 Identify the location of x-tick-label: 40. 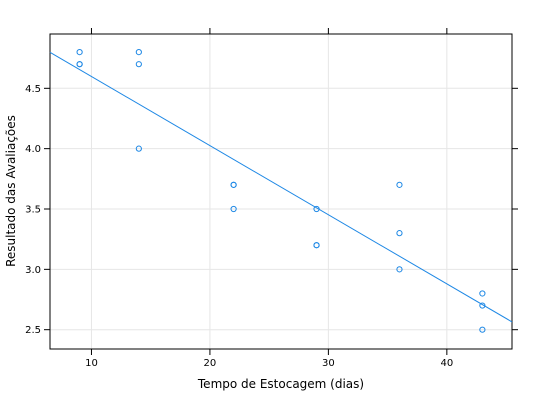
(446, 363).